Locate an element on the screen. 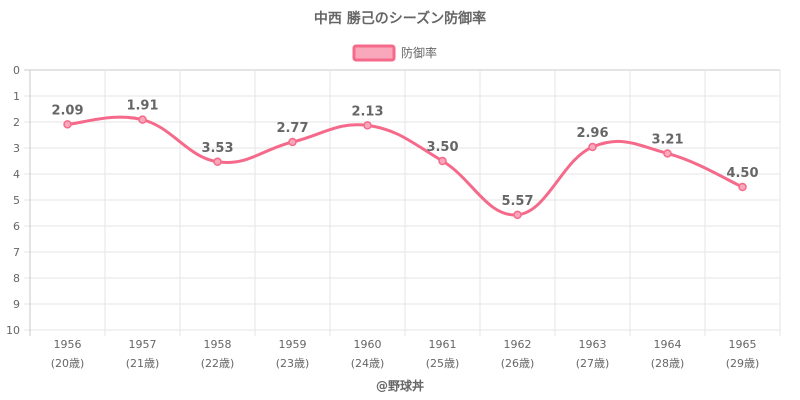 This screenshot has width=800, height=400. x-tick-label: 1956 is located at coordinates (68, 344).